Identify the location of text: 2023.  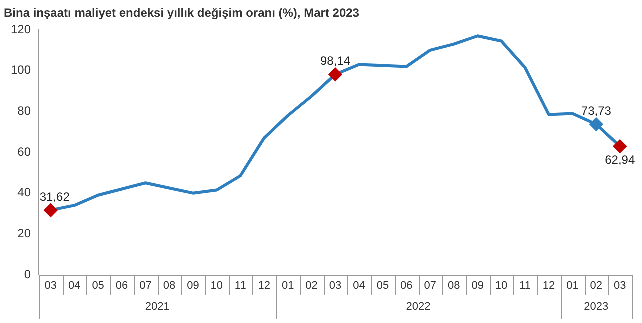
(596, 307).